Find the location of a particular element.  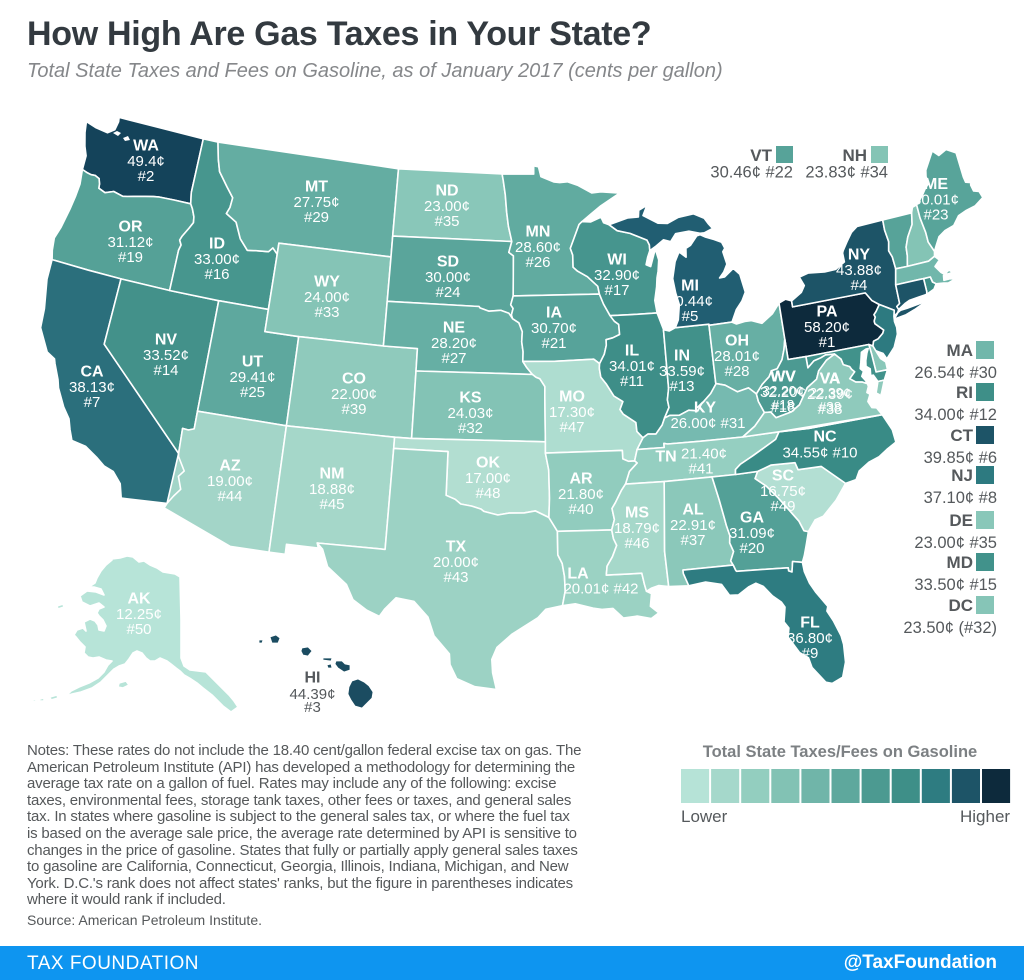

svg-text: #17 is located at coordinates (616, 290).